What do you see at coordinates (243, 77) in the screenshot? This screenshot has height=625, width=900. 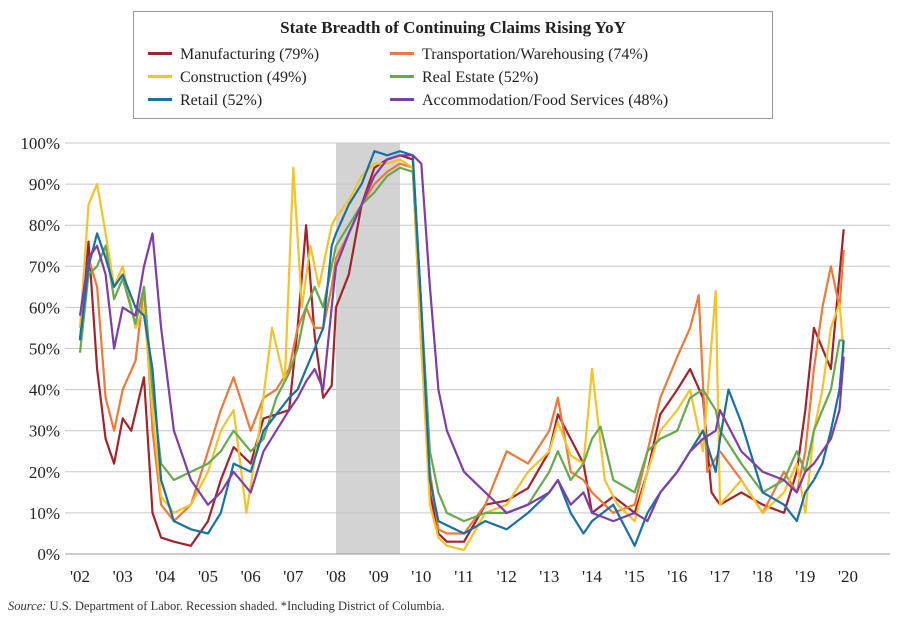 I see `legend-label: Construction (49%)` at bounding box center [243, 77].